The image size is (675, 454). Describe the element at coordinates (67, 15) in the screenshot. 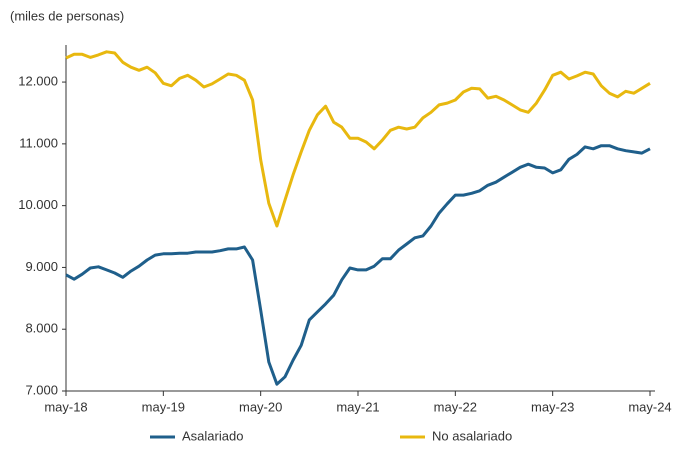

I see `y-unit-label: (miles de personas)` at that location.